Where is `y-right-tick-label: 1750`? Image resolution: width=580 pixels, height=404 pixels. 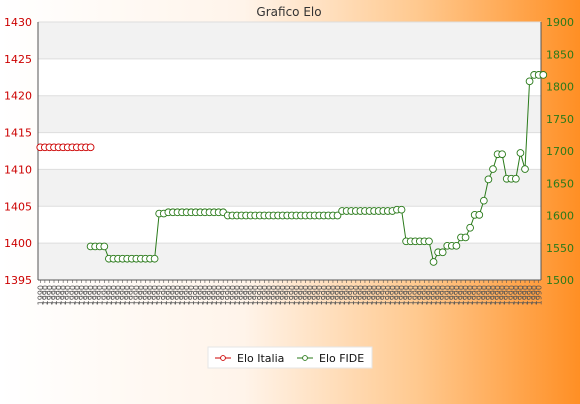 y-right-tick-label: 1750 is located at coordinates (560, 119).